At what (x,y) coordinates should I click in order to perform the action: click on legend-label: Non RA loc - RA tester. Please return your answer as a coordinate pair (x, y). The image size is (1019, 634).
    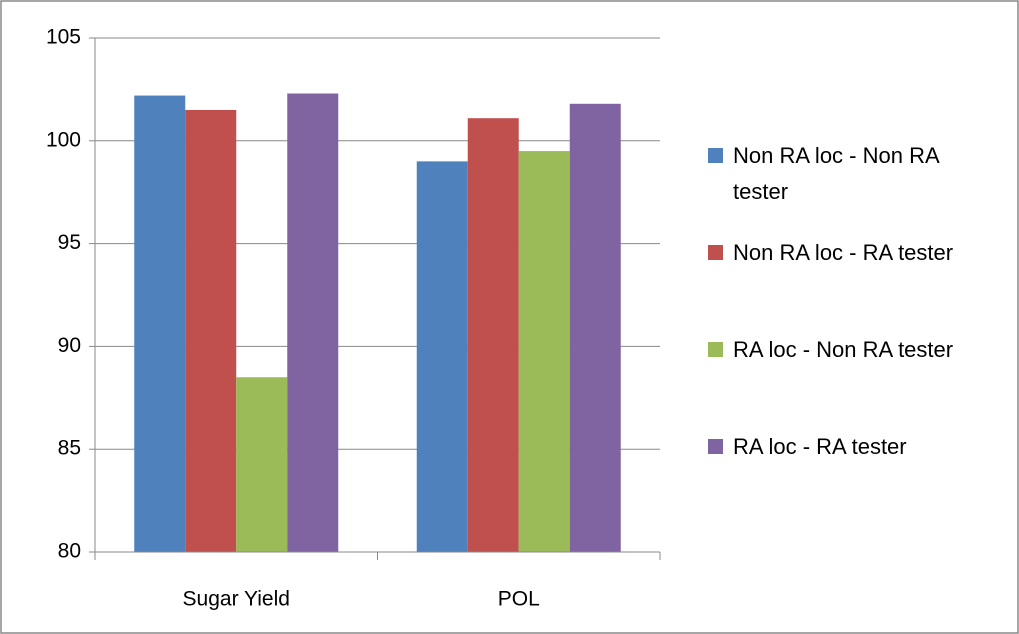
    Looking at the image, I should click on (843, 252).